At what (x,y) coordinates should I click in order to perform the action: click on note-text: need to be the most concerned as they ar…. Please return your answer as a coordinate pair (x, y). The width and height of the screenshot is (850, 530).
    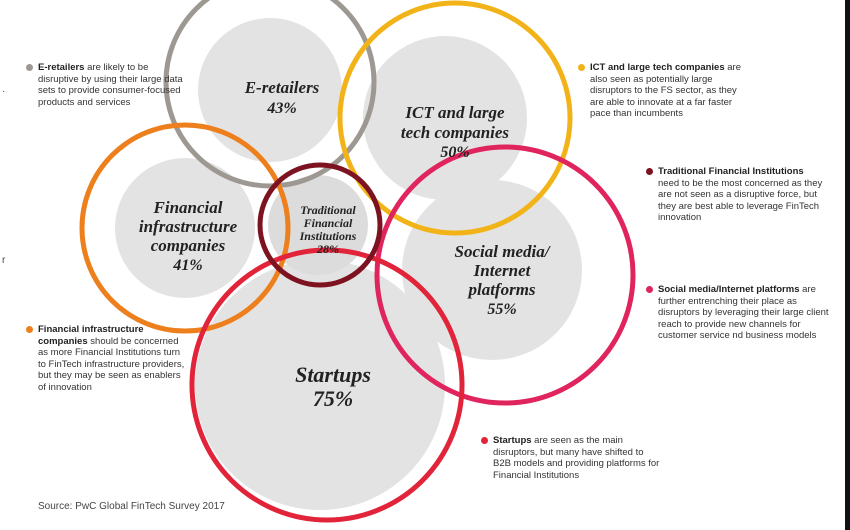
    Looking at the image, I should click on (740, 200).